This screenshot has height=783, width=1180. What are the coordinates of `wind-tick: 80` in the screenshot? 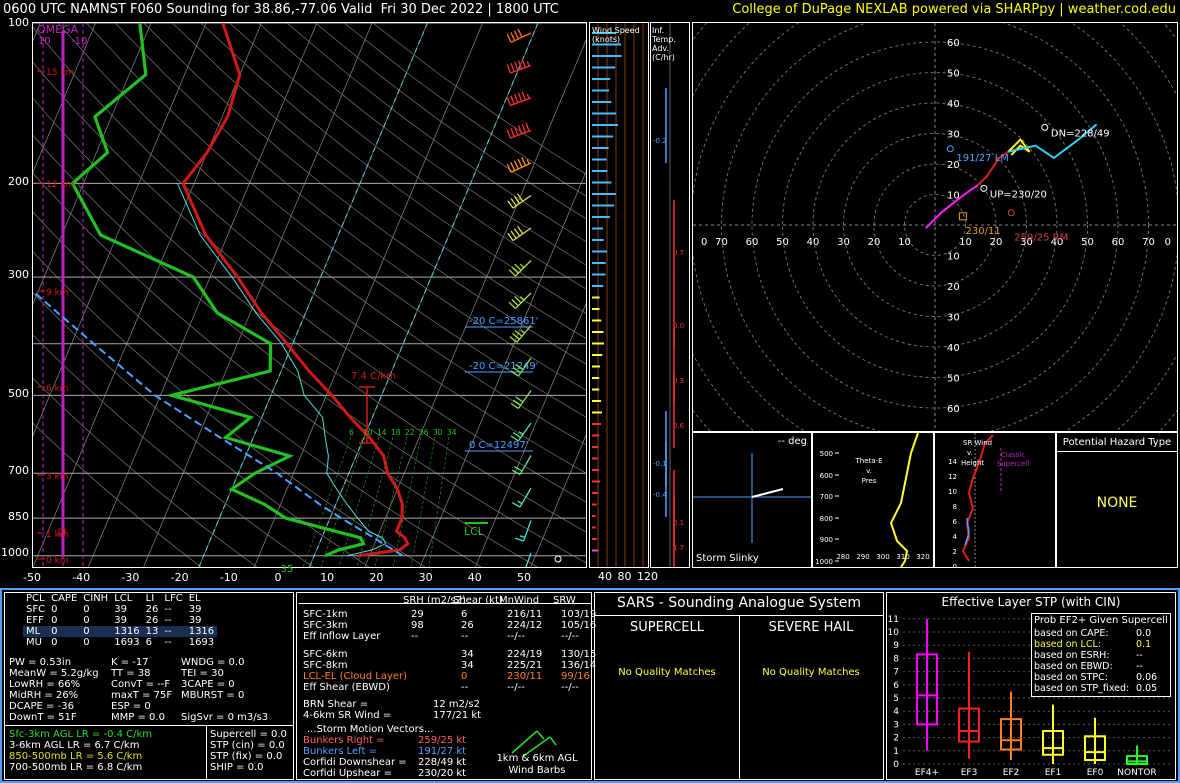 It's located at (624, 576).